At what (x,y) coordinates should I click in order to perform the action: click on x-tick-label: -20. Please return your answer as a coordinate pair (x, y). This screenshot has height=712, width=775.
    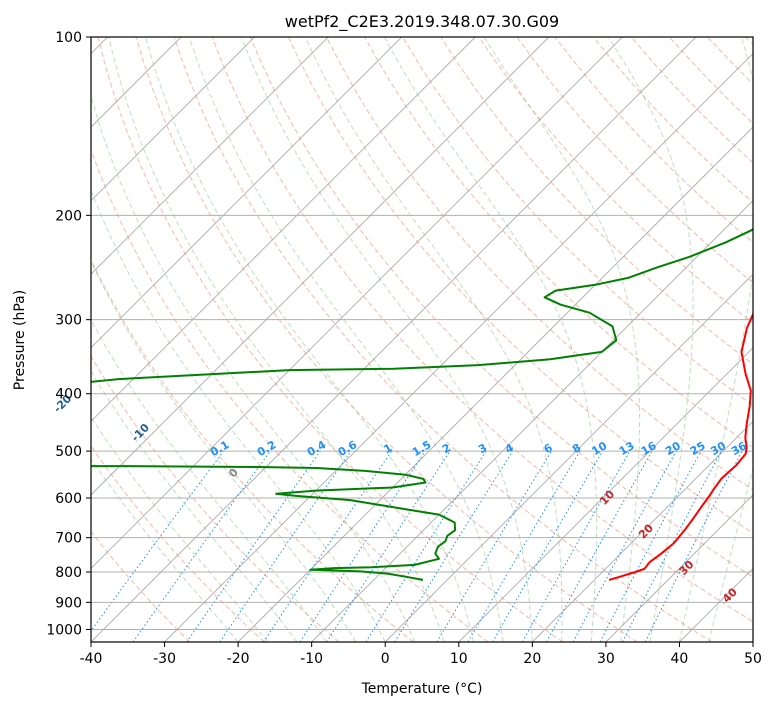
    Looking at the image, I should click on (238, 659).